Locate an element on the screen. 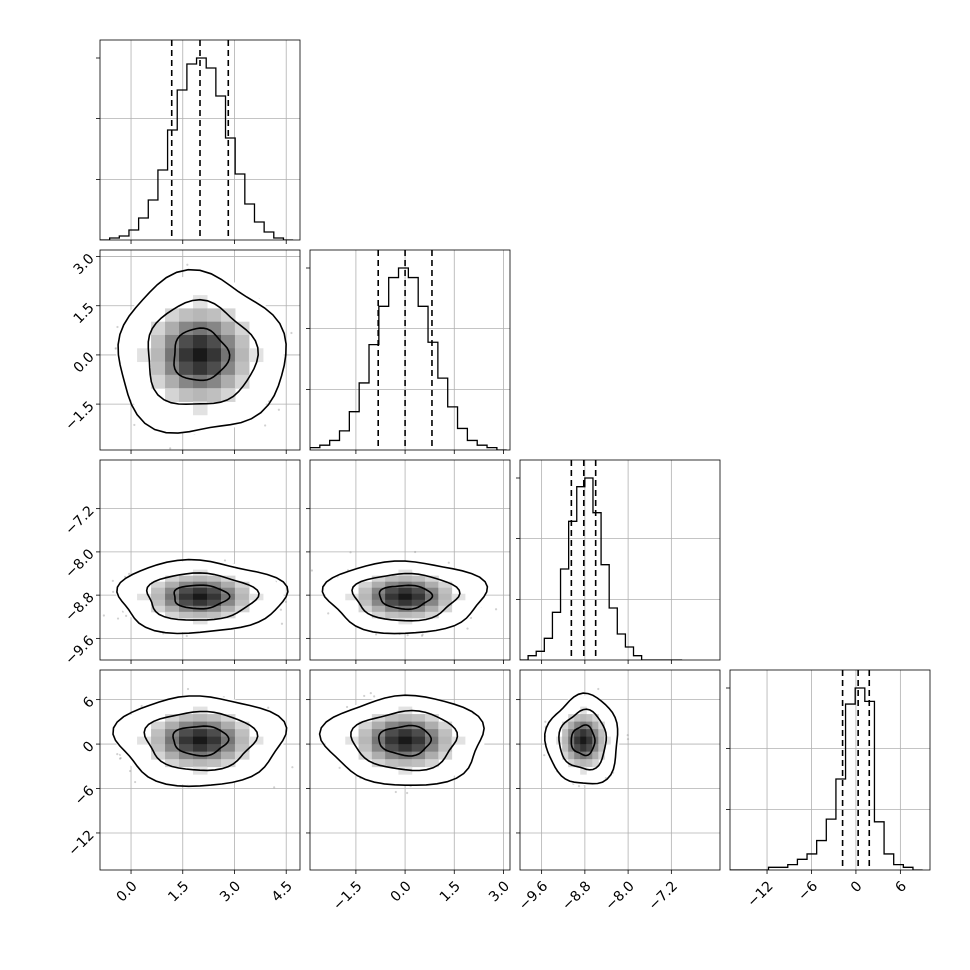 The height and width of the screenshot is (970, 970). x-tick-label: 3.0 is located at coordinates (230, 891).